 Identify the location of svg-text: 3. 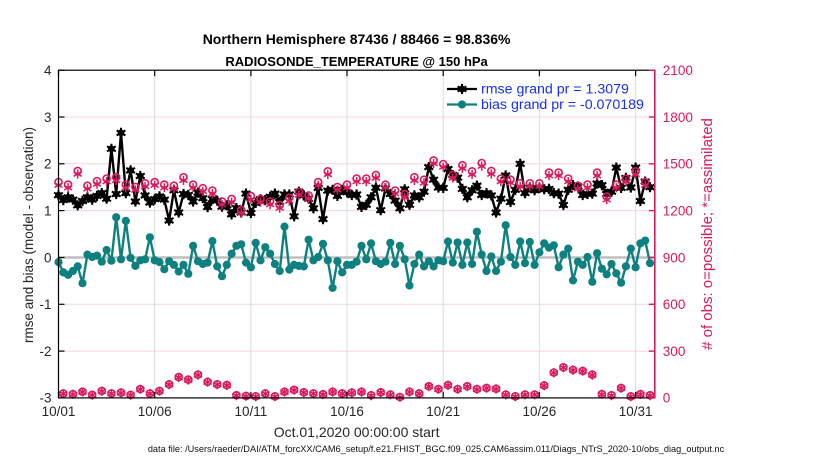
(48, 117).